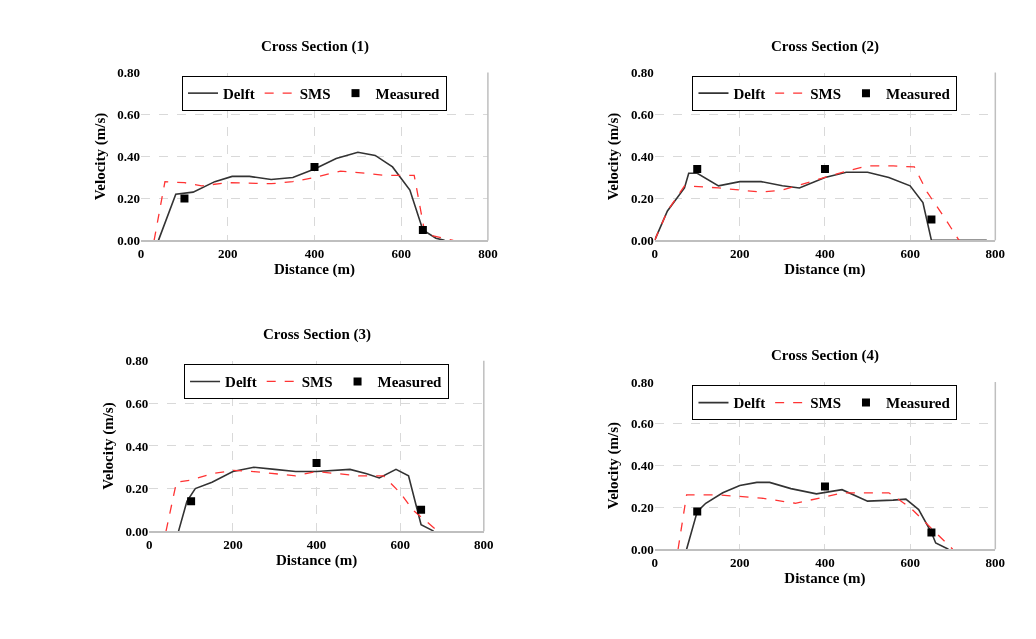 Image resolution: width=1036 pixels, height=639 pixels. Describe the element at coordinates (825, 355) in the screenshot. I see `chart-title: Cross Section (4)` at that location.